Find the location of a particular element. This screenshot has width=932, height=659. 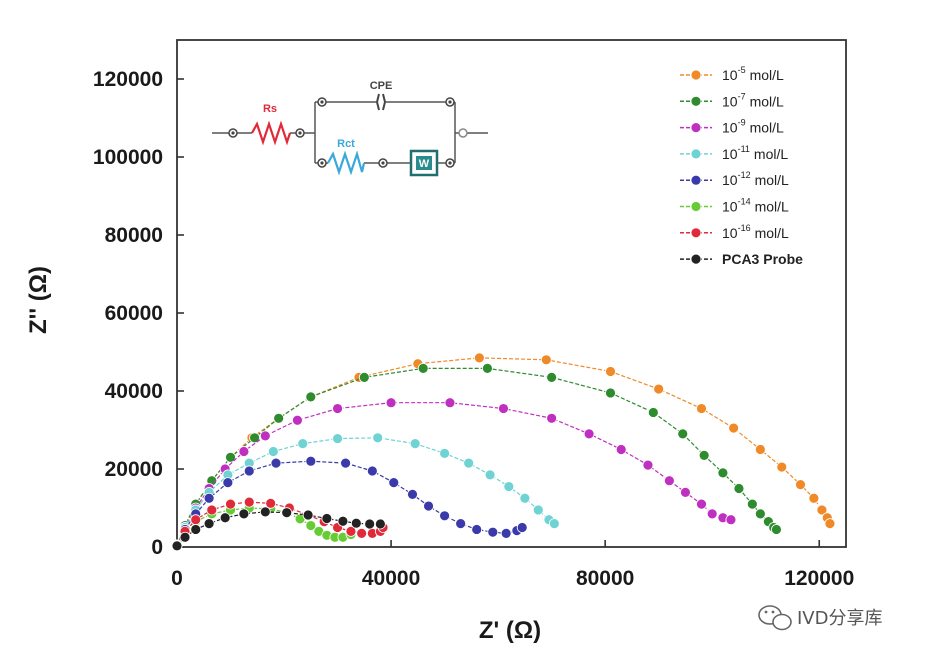

legend-item: 10-16 mol/L is located at coordinates (734, 232).